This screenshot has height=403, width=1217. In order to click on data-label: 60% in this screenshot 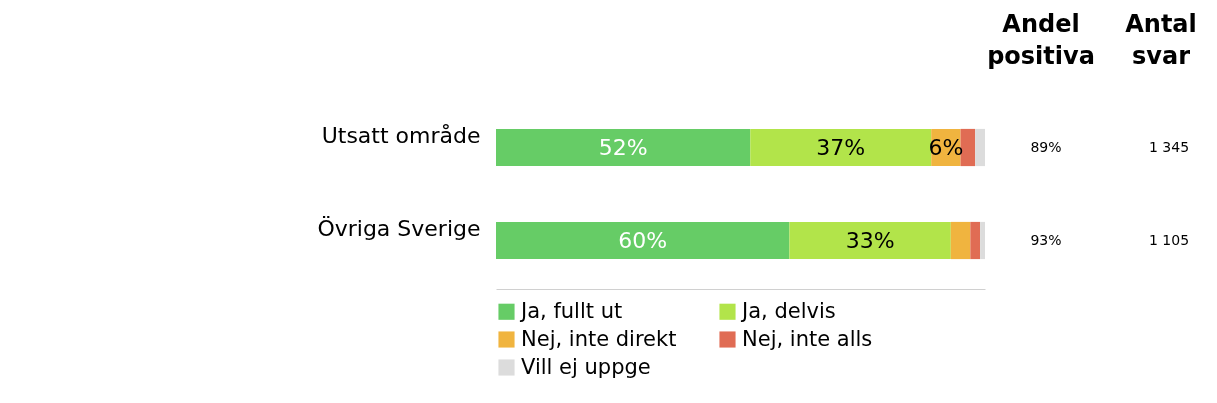, I will do `click(643, 240)`.